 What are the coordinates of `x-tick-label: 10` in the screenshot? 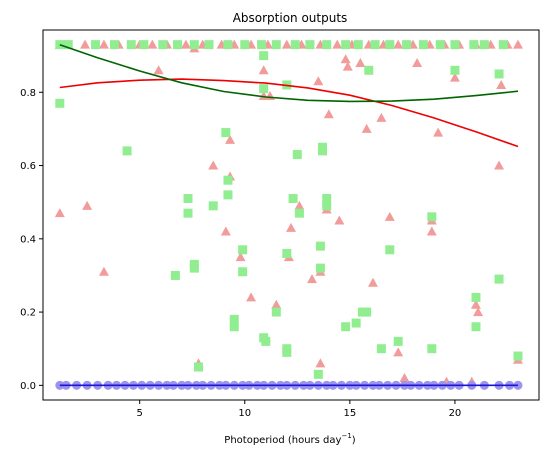 It's located at (244, 413).